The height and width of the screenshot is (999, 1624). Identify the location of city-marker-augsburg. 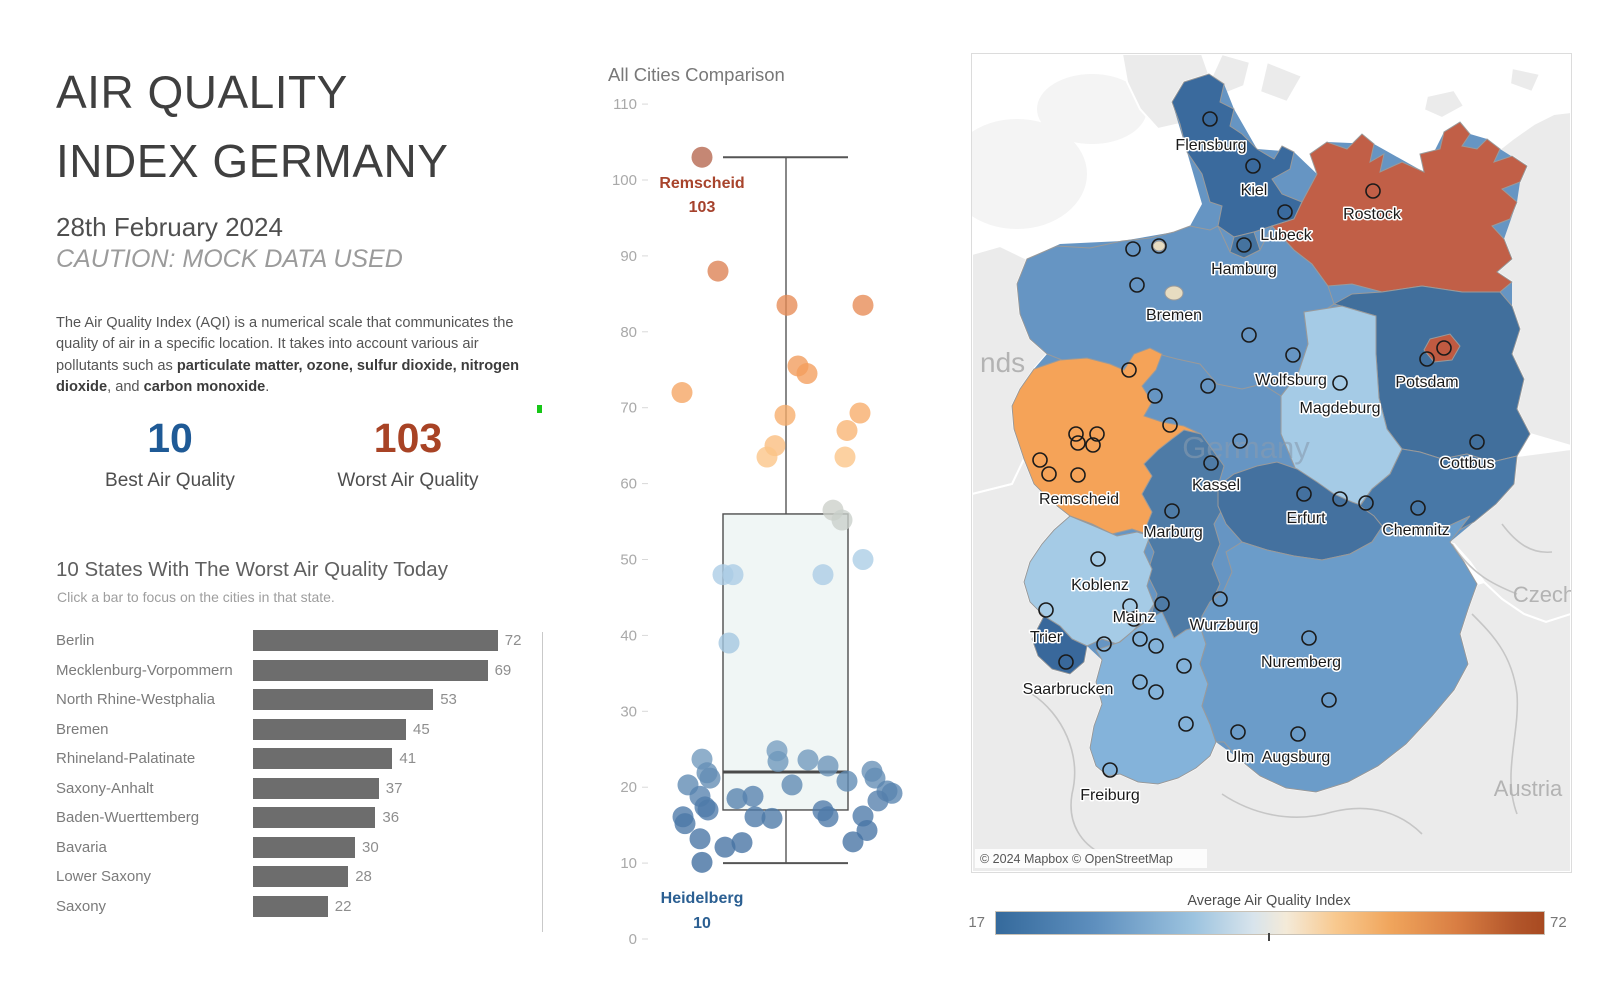
(1298, 734).